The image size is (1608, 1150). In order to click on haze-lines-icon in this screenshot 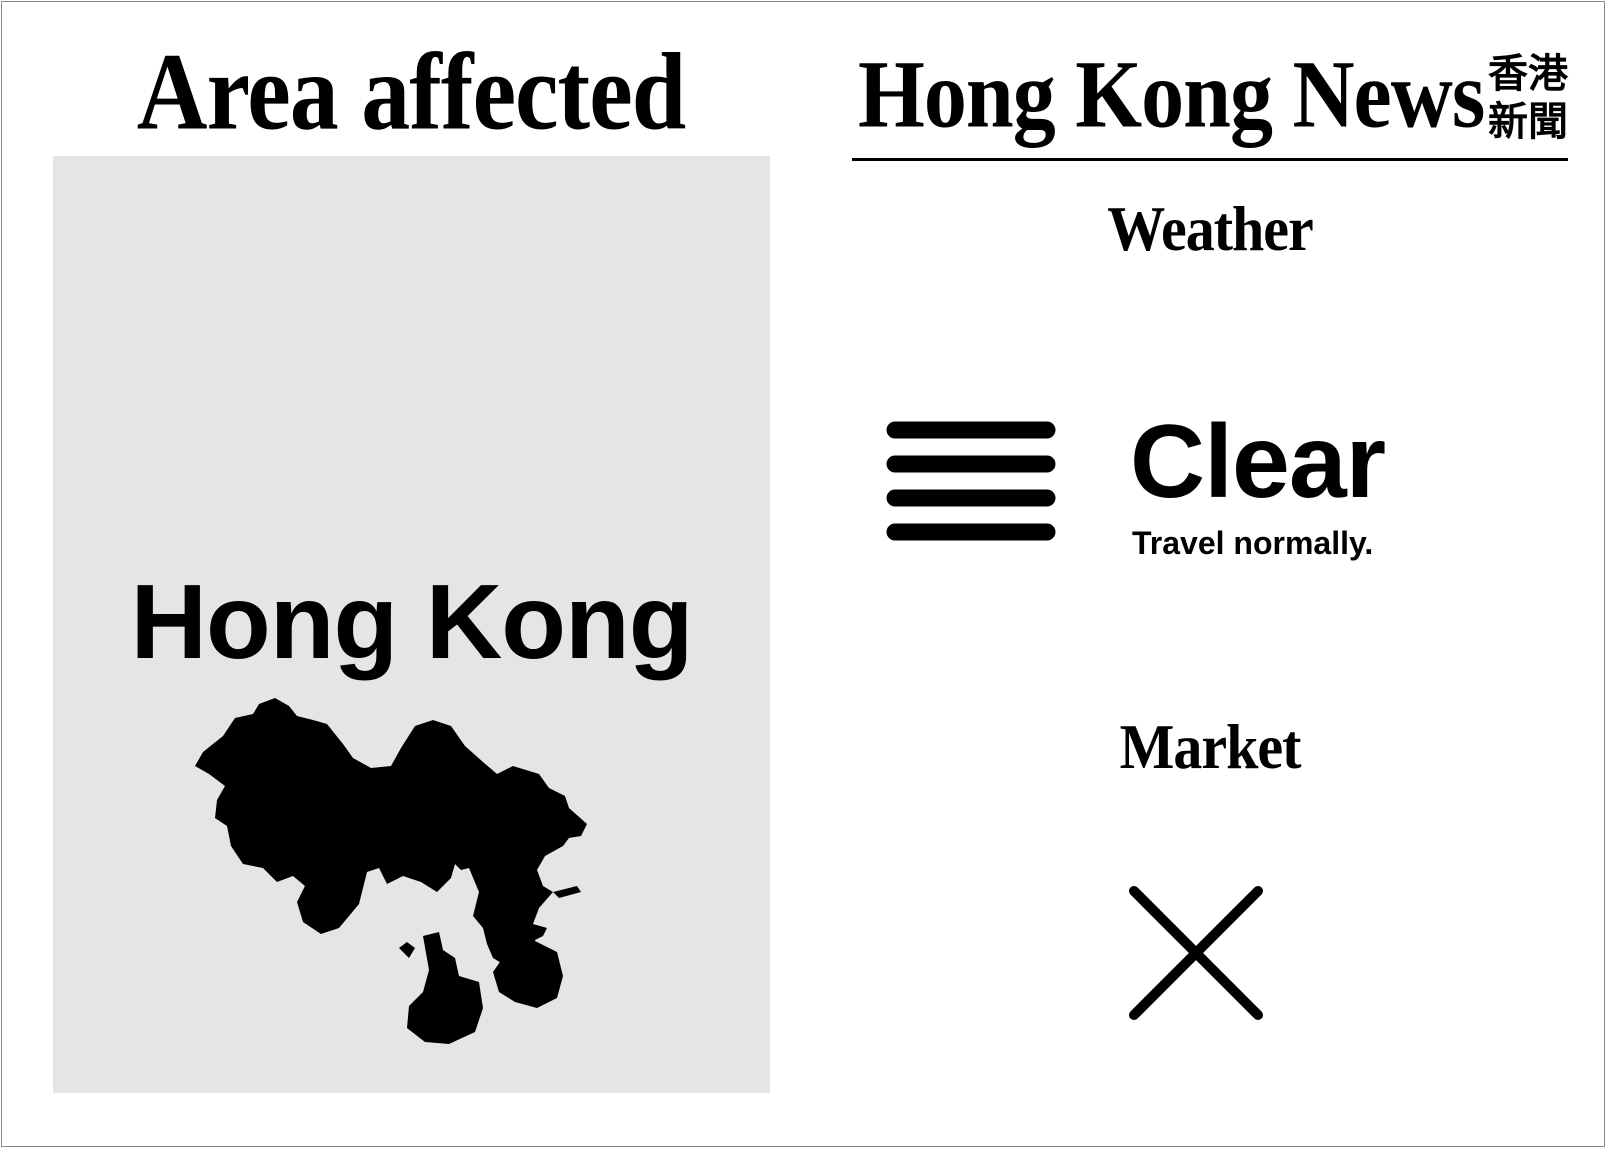, I will do `click(971, 481)`.